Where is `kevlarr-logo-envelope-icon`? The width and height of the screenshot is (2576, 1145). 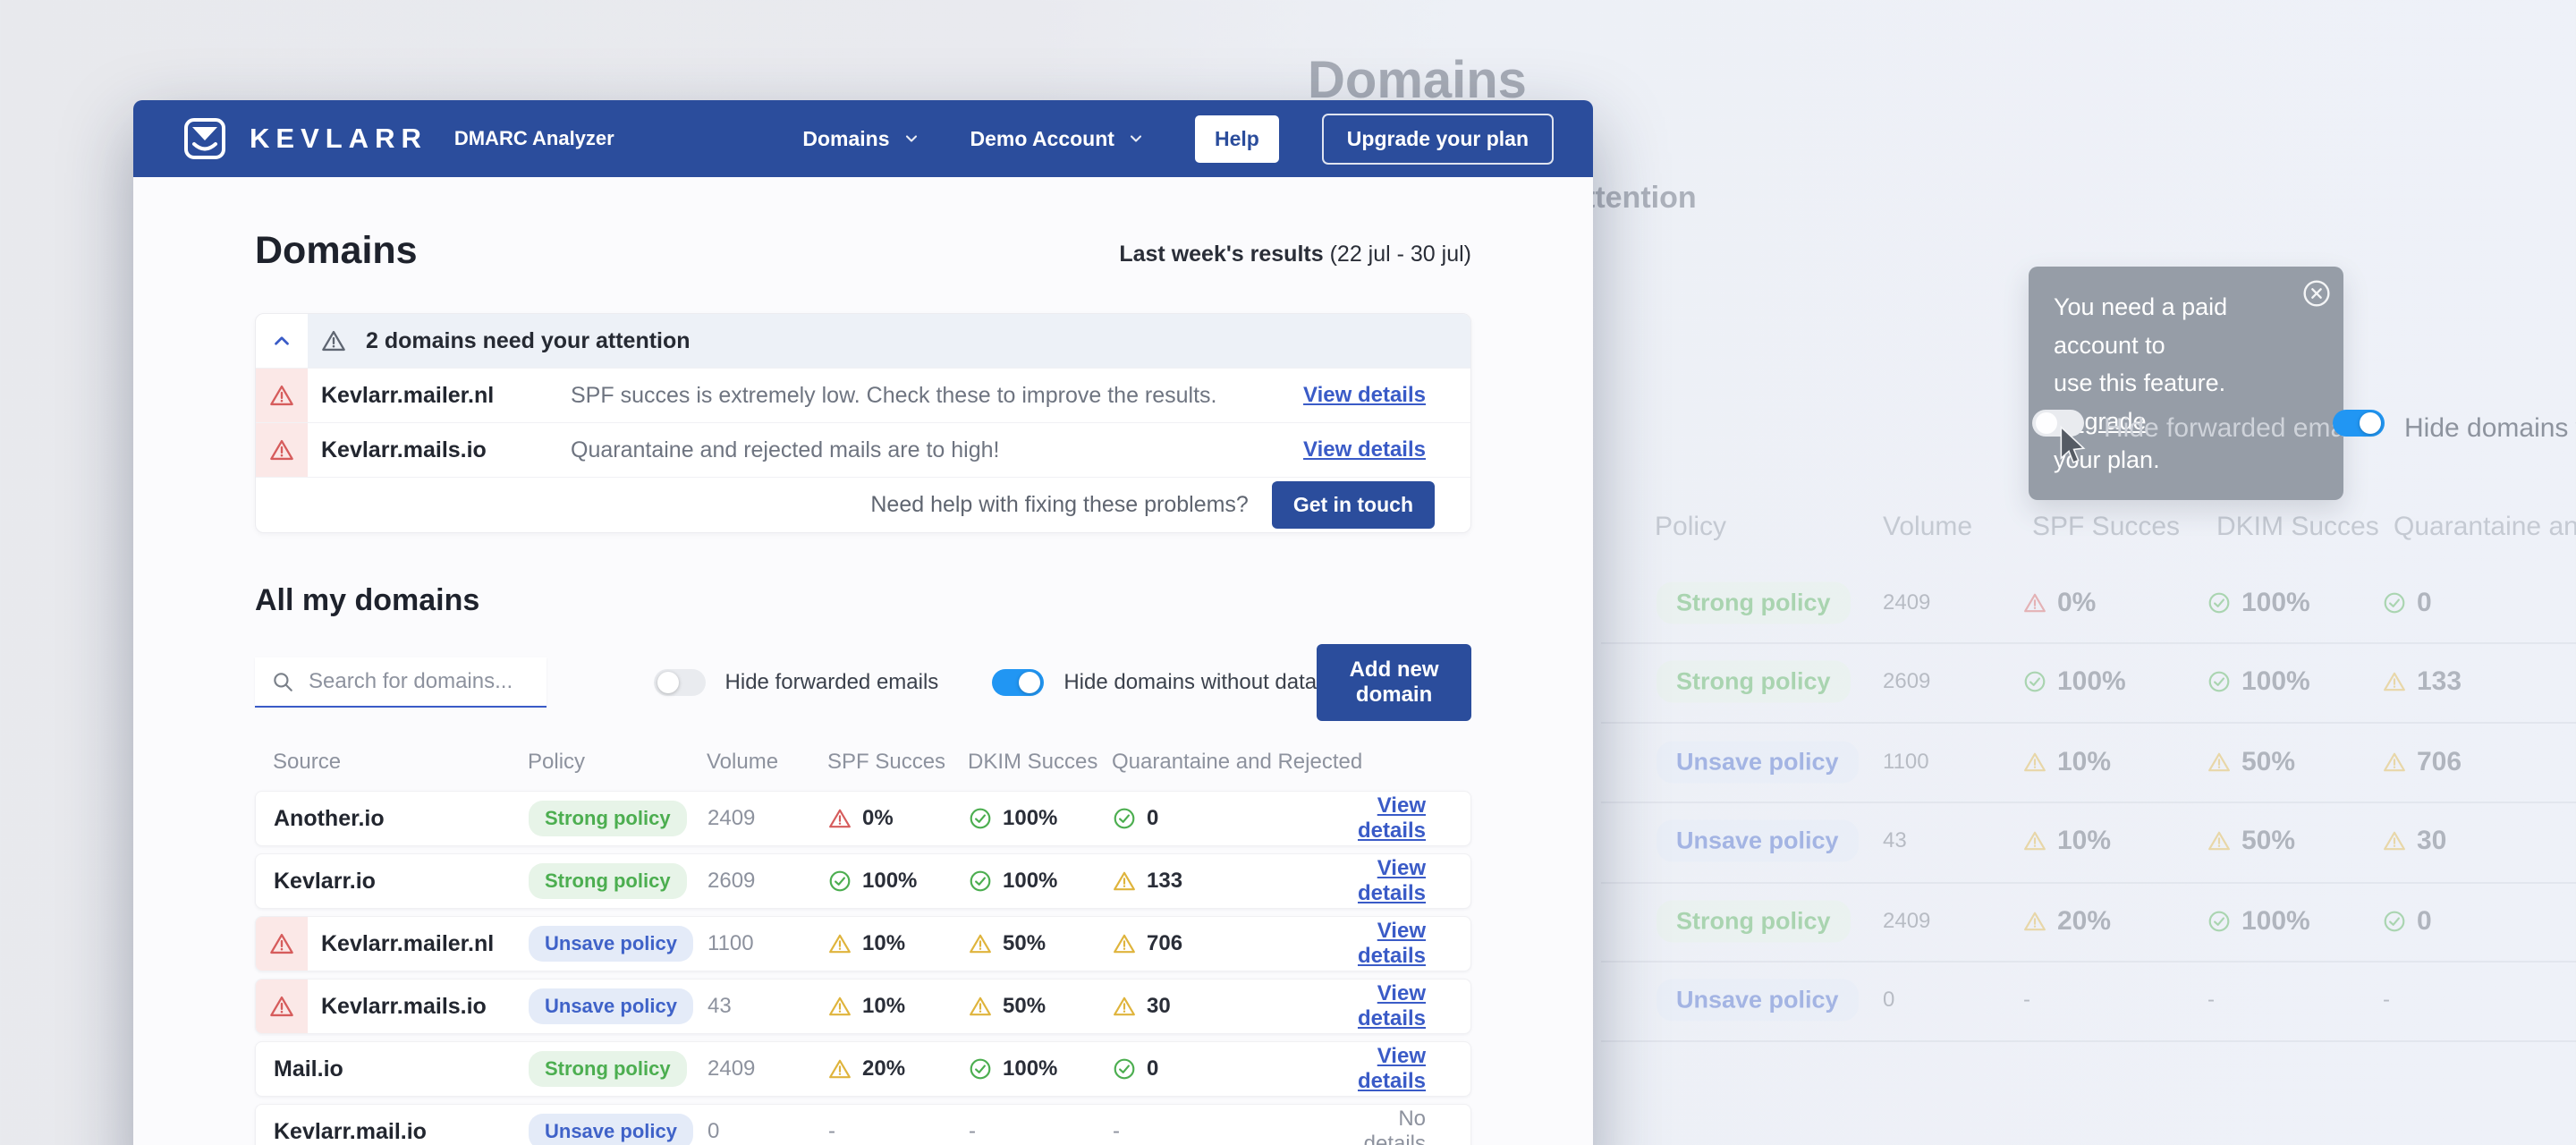 kevlarr-logo-envelope-icon is located at coordinates (204, 138).